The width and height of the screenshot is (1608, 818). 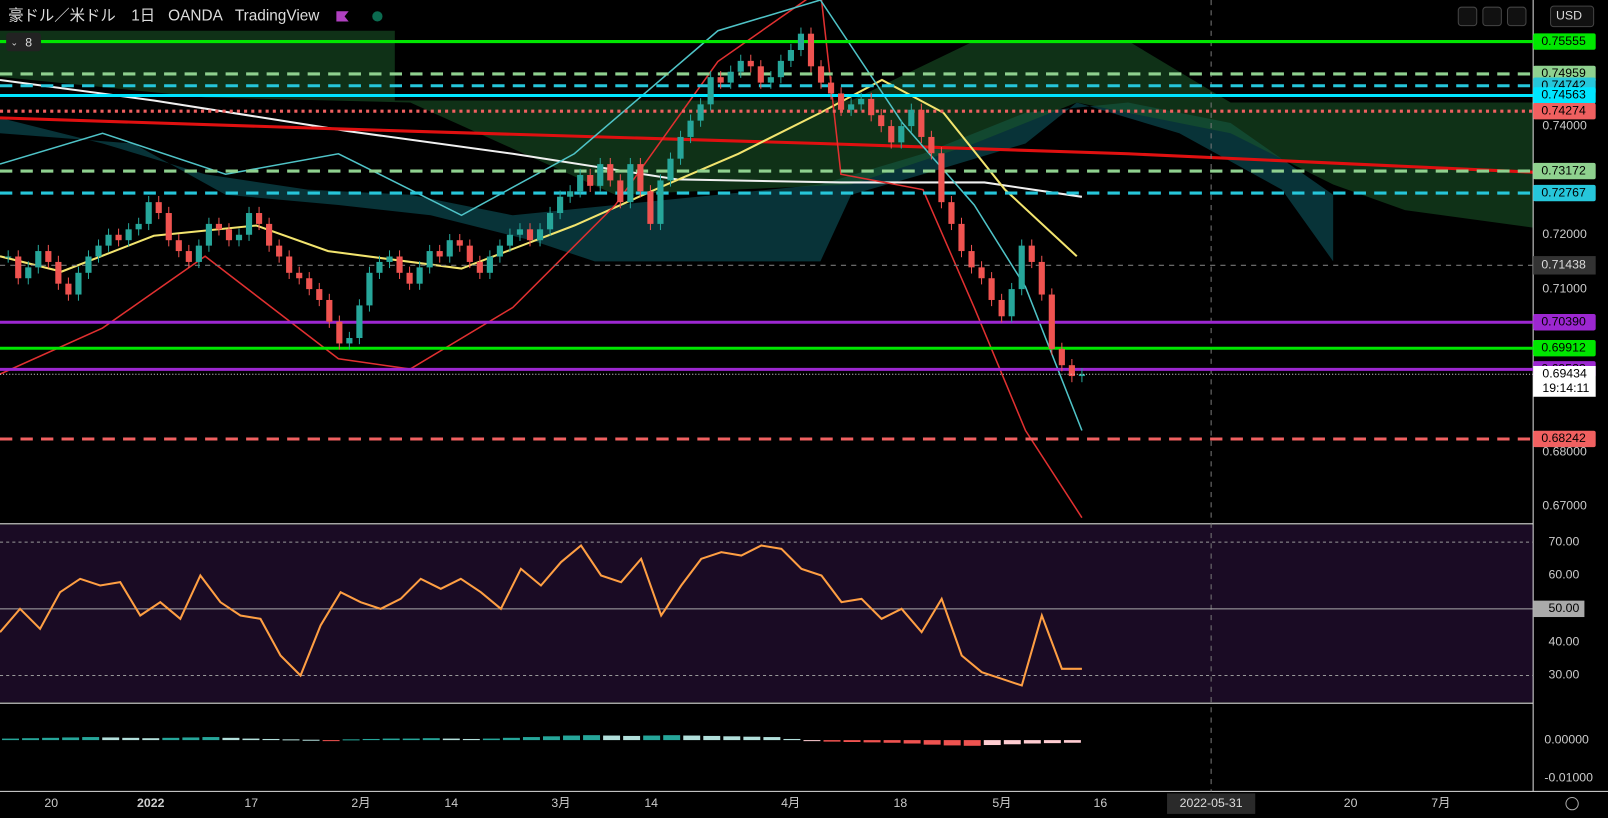 What do you see at coordinates (1563, 73) in the screenshot?
I see `price-label: 0.74959` at bounding box center [1563, 73].